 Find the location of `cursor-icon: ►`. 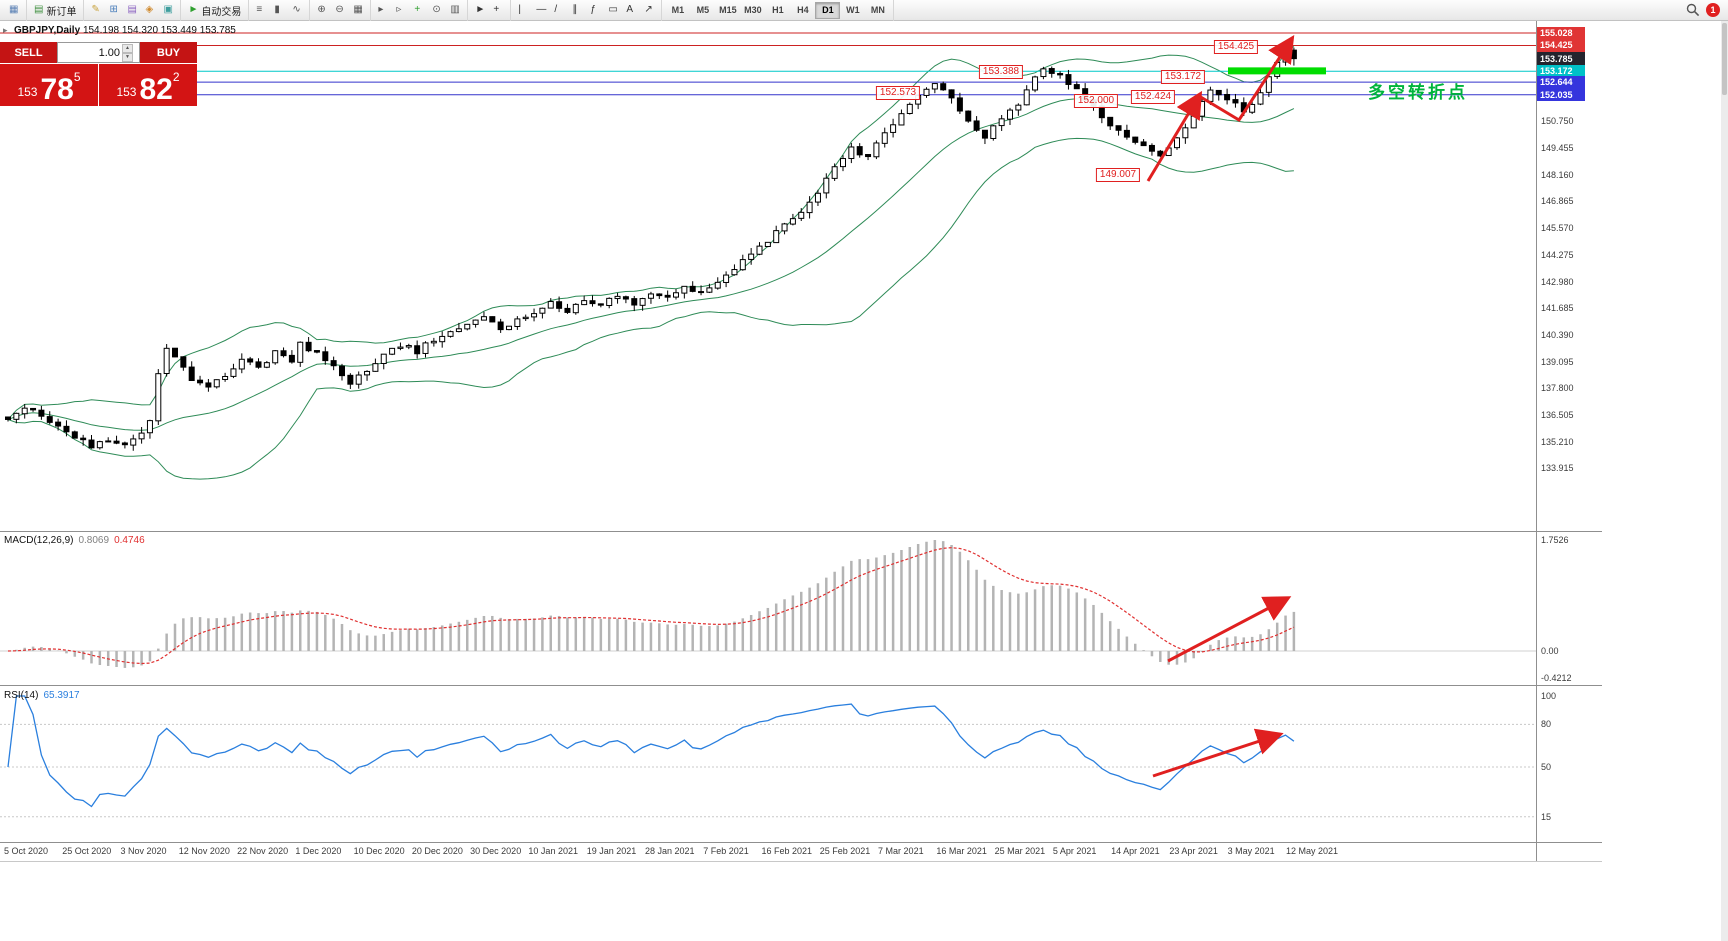

cursor-icon: ► is located at coordinates (480, 9).